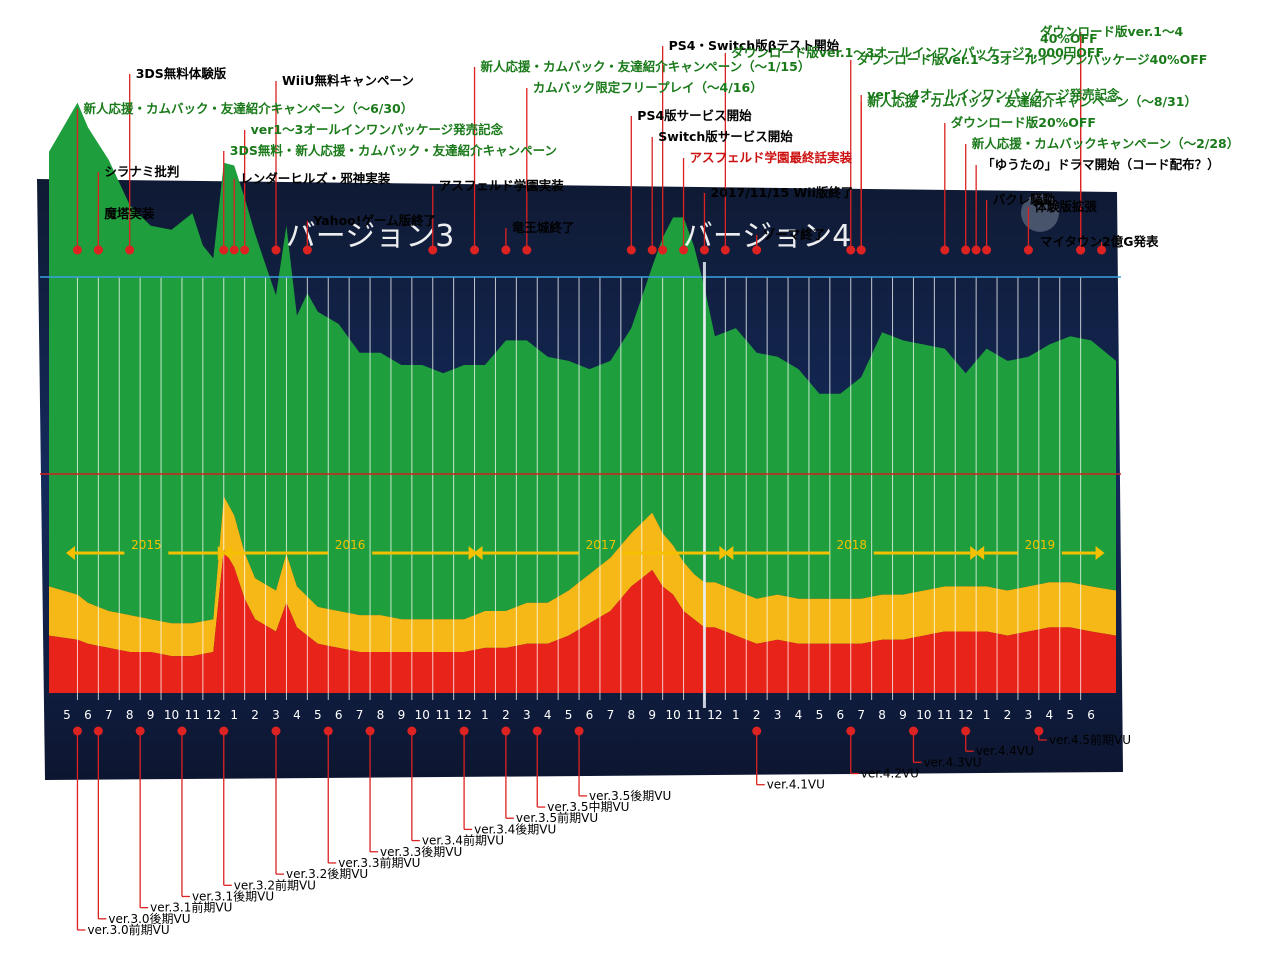 The image size is (1280, 954). What do you see at coordinates (374, 220) in the screenshot?
I see `top-annotation-label: Yahoo!ゲーム版終了` at bounding box center [374, 220].